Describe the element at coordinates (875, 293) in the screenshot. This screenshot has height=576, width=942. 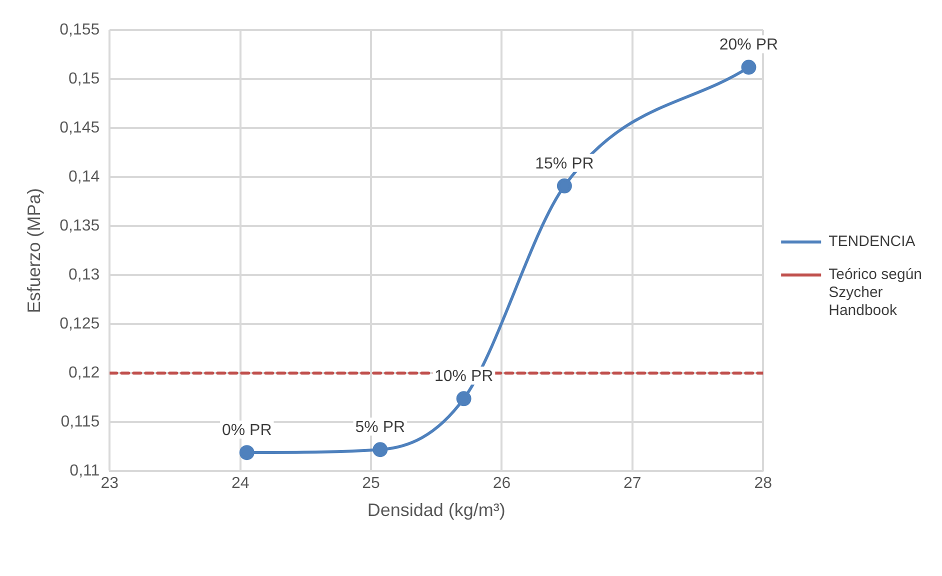
I see `legend-label: Teórico según Szycher Handbook` at that location.